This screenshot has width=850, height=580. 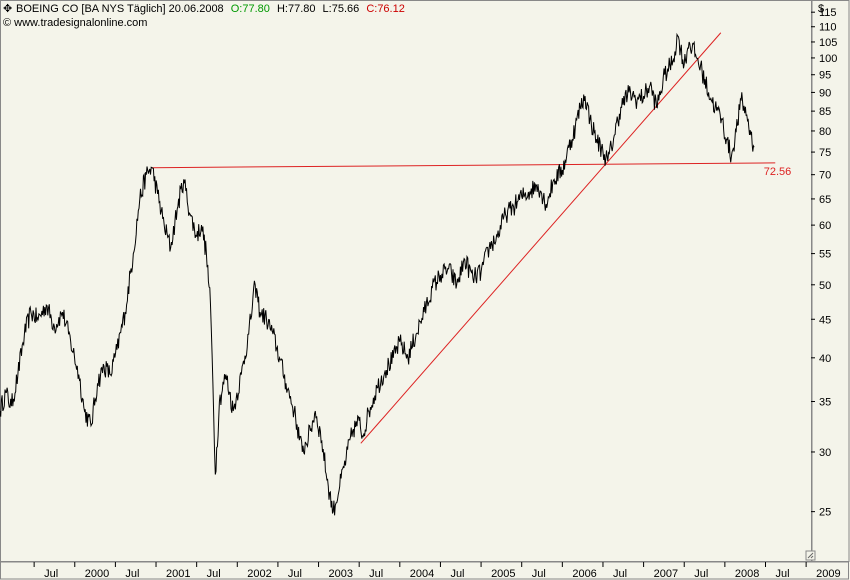 I want to click on header-source: © www.tradesignalonline.com, so click(x=75, y=23).